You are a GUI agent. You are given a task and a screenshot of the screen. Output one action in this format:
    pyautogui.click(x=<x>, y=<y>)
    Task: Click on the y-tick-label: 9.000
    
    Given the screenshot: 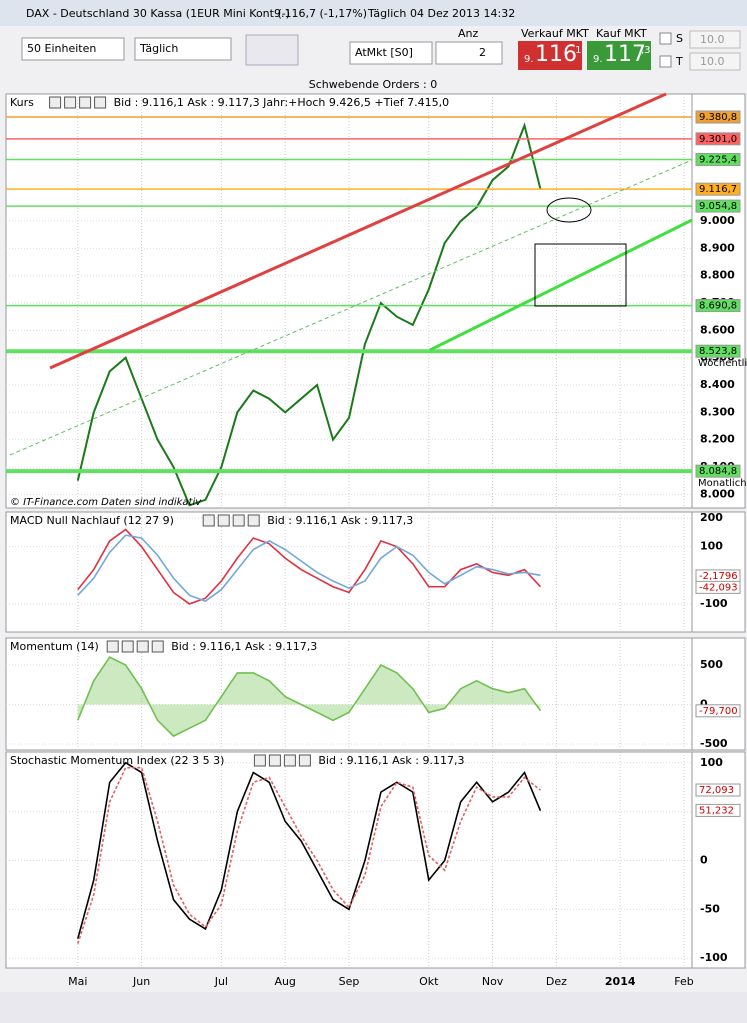 What is the action you would take?
    pyautogui.click(x=717, y=220)
    